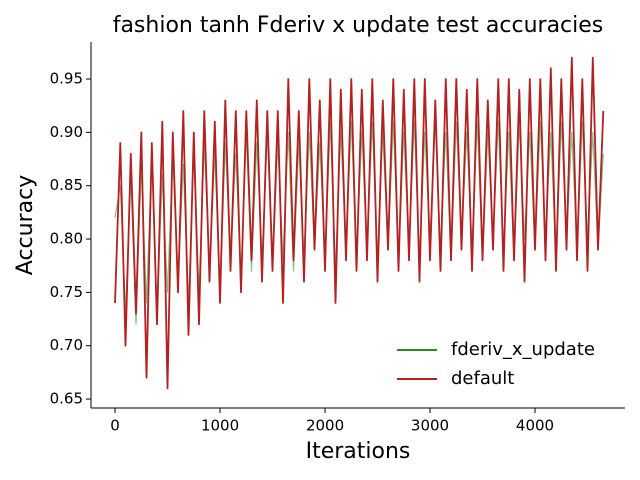 The height and width of the screenshot is (480, 640). What do you see at coordinates (66, 292) in the screenshot?
I see `y-tick-label: 0.75` at bounding box center [66, 292].